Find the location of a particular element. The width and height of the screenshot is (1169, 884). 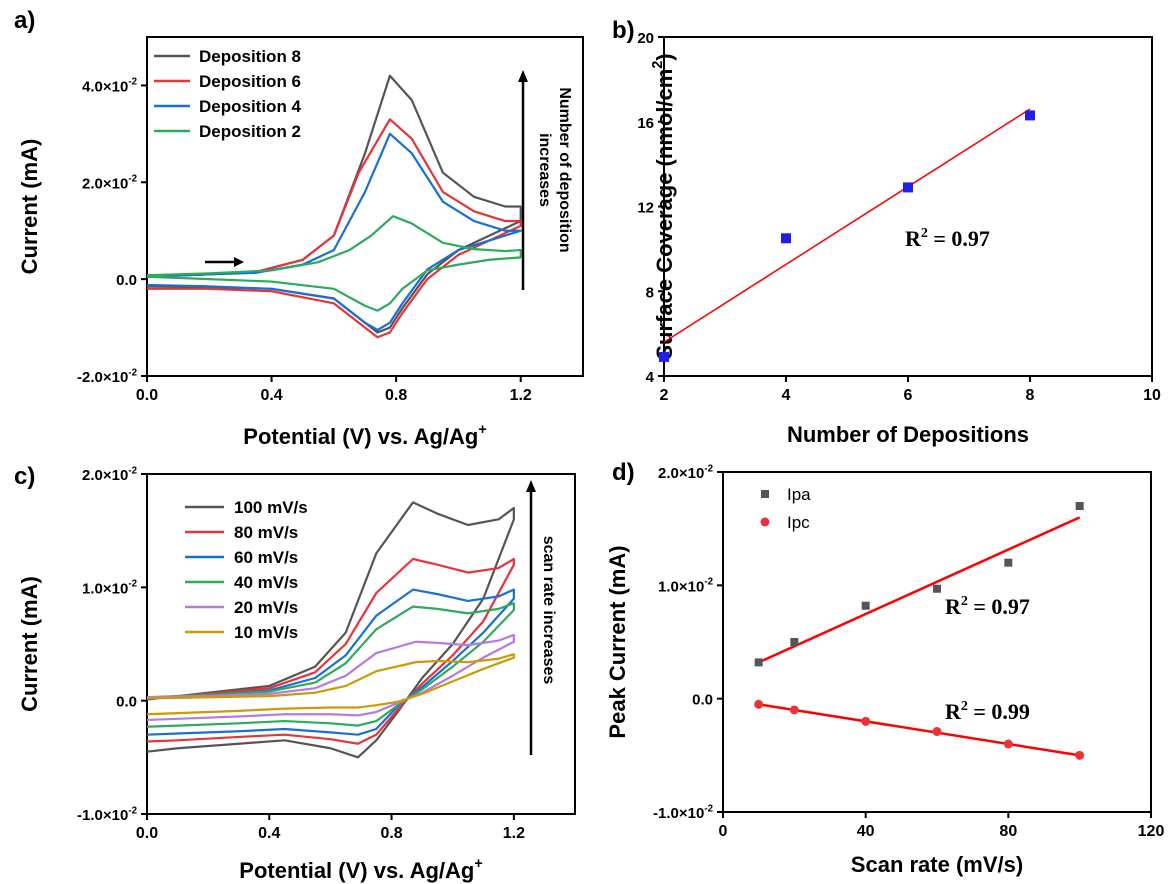

legend-label: 100 mV/s is located at coordinates (271, 507).